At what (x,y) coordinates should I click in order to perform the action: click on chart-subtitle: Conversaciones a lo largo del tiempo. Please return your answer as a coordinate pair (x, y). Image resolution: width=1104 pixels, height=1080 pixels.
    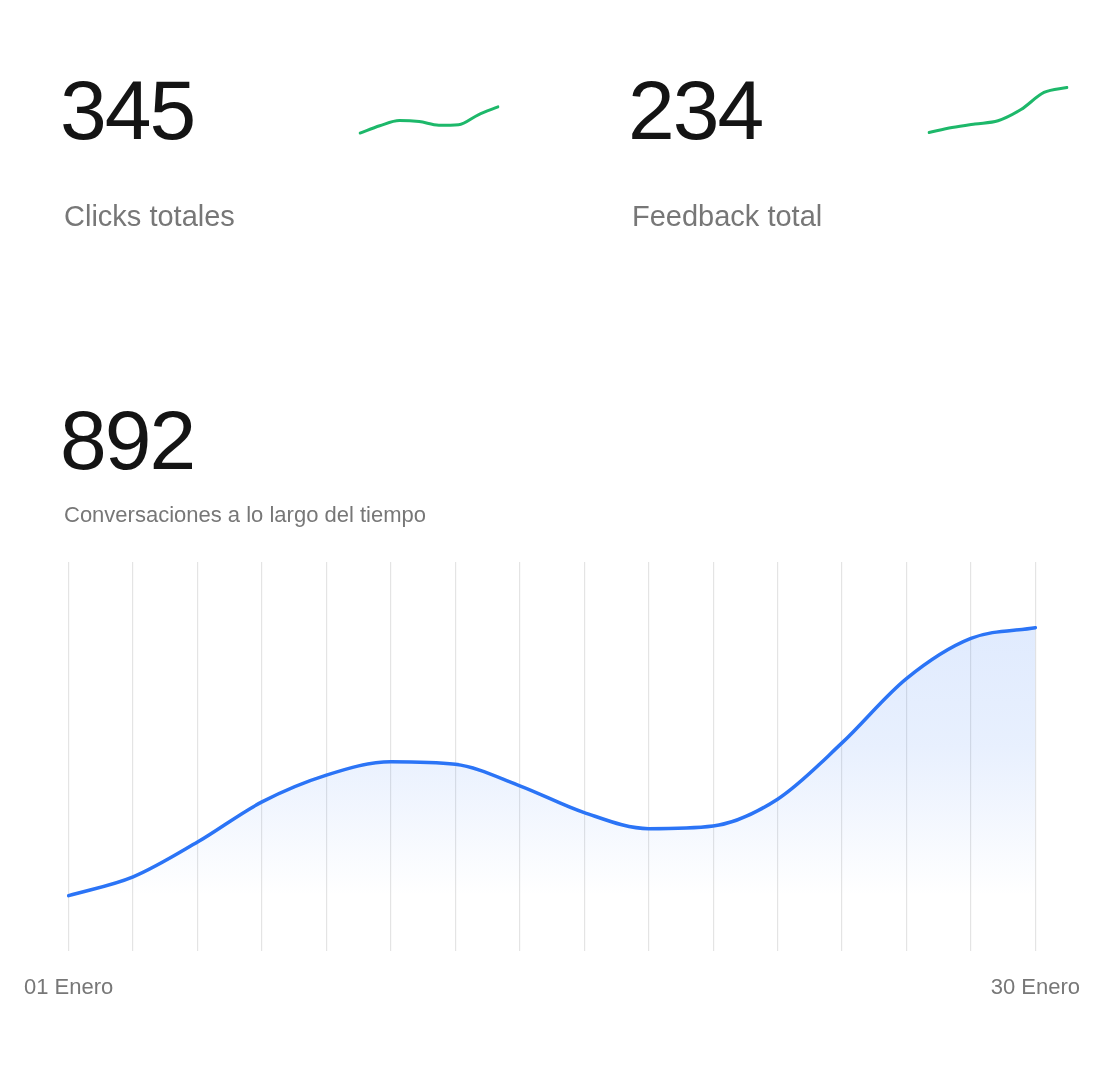
    Looking at the image, I should click on (245, 515).